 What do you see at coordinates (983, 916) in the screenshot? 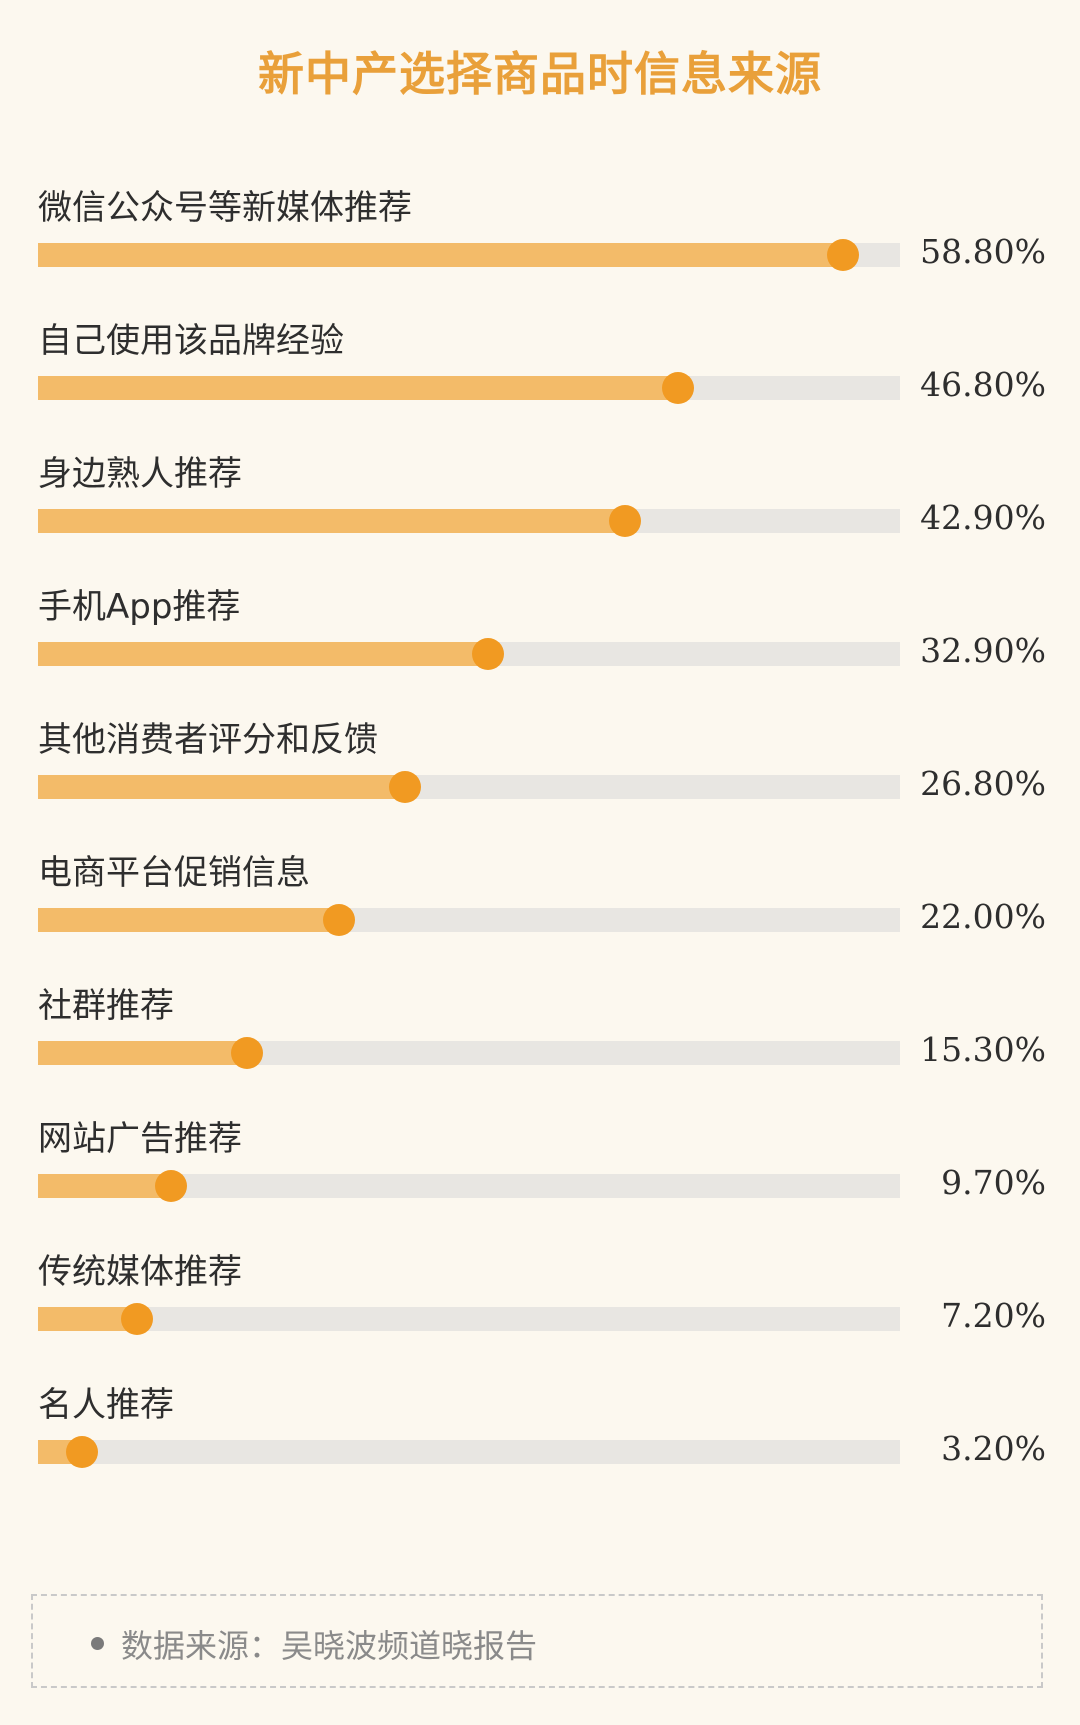
I see `value-label: 22.00%` at bounding box center [983, 916].